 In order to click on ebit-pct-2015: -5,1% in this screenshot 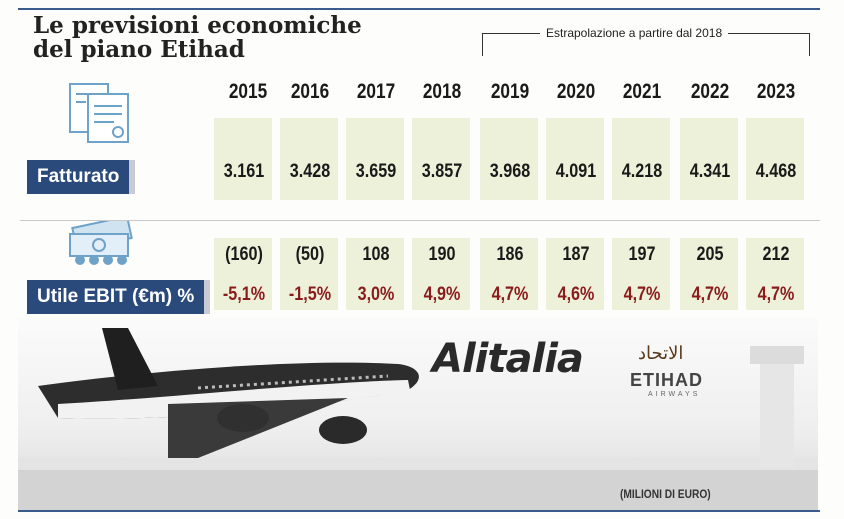, I will do `click(244, 294)`.